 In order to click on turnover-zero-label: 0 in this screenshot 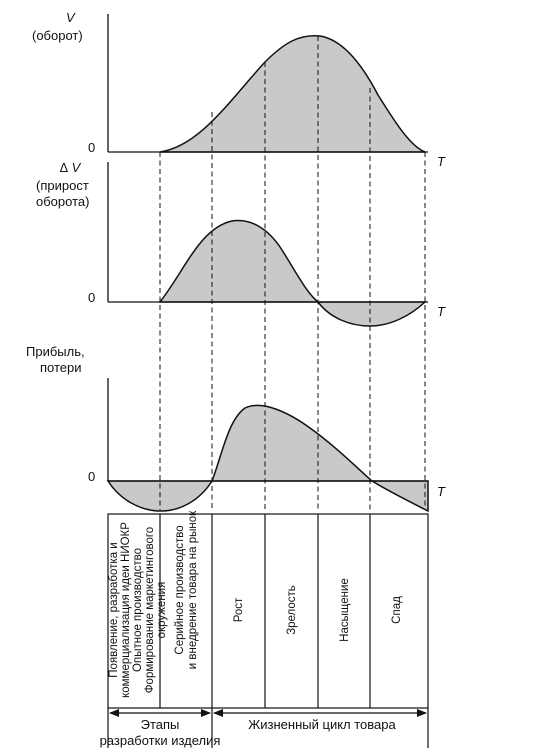, I will do `click(91, 147)`.